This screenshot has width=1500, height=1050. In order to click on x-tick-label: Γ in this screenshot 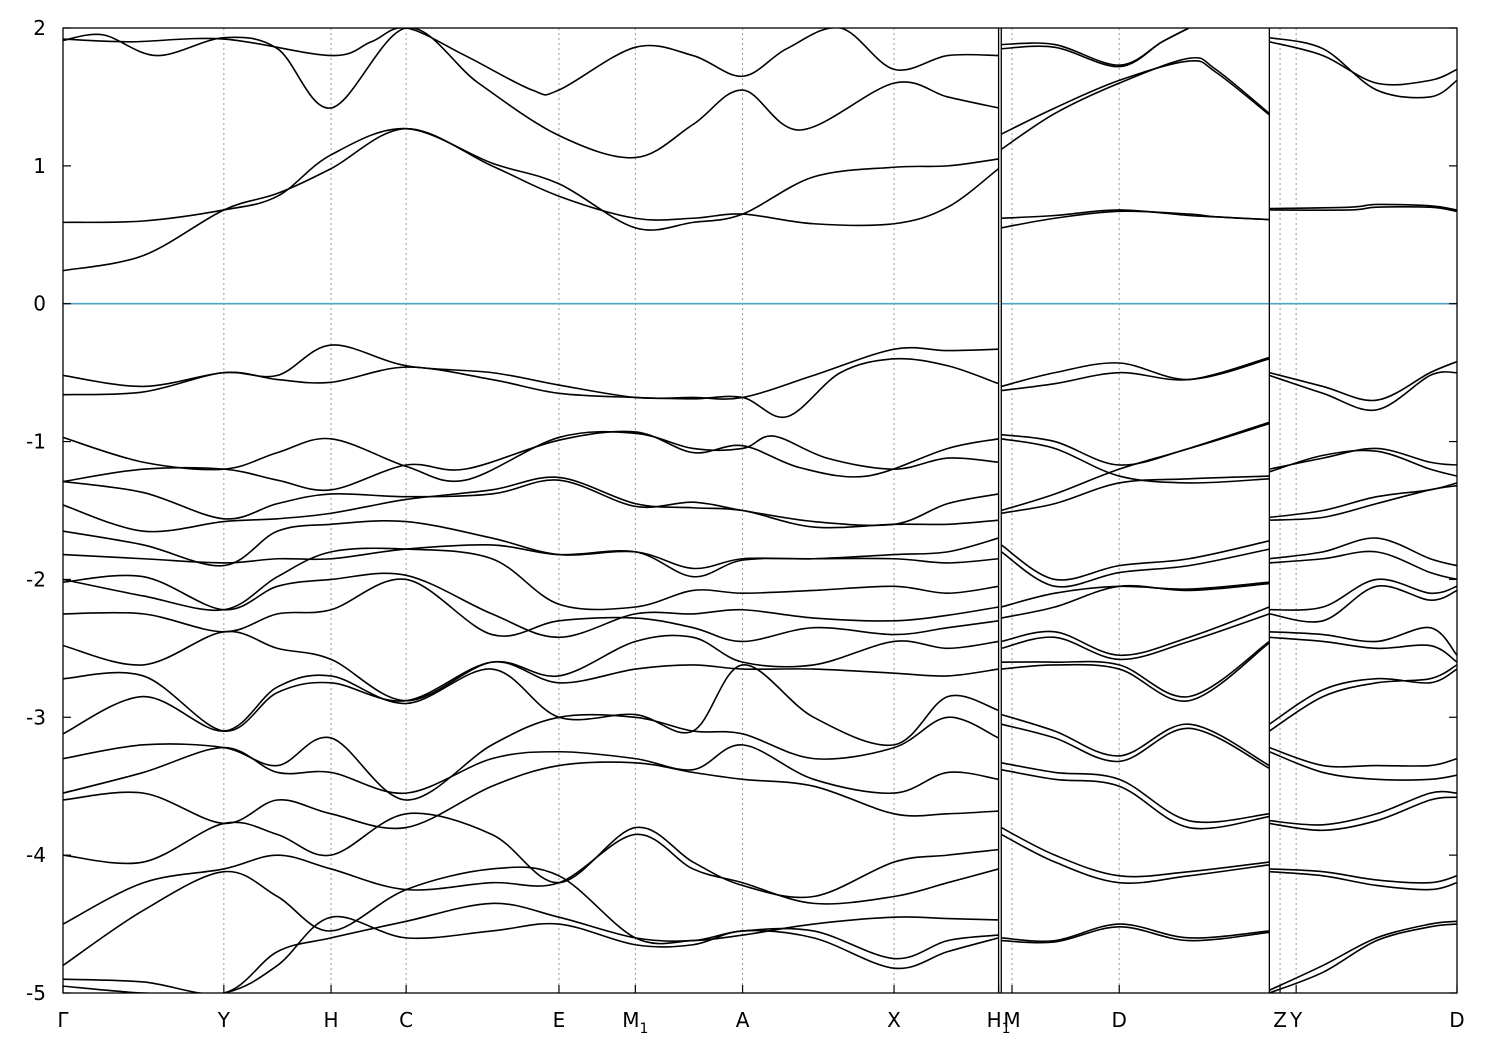, I will do `click(63, 1020)`.